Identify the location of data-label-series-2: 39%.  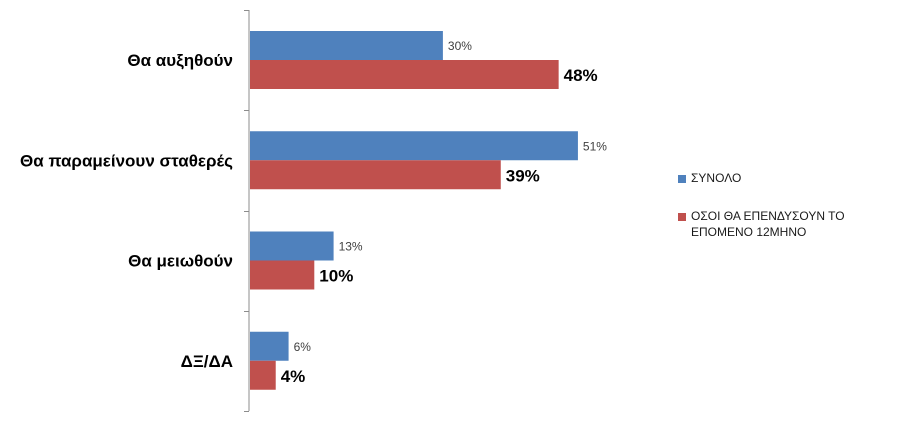
(523, 175).